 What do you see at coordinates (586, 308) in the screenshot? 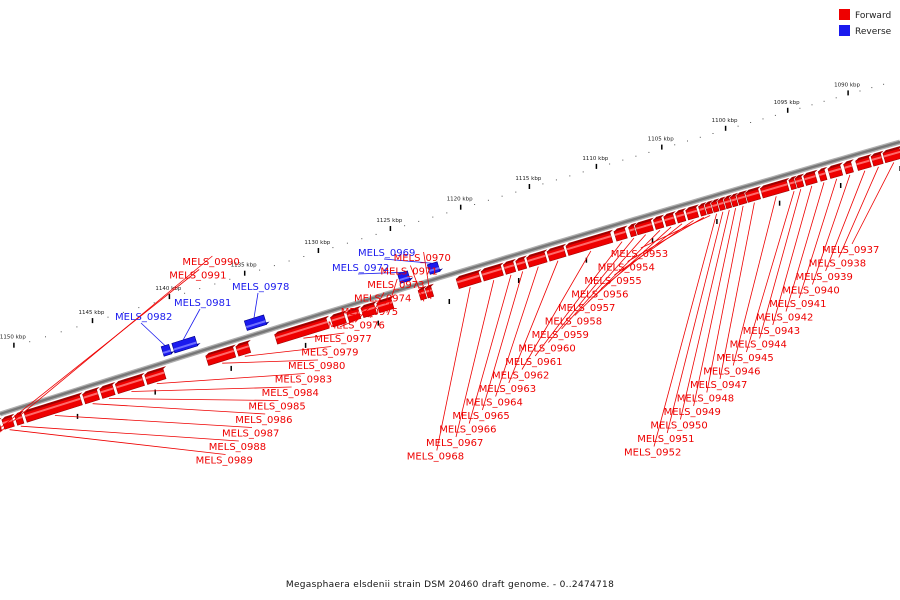
I see `gene-label: MELS_0957` at bounding box center [586, 308].